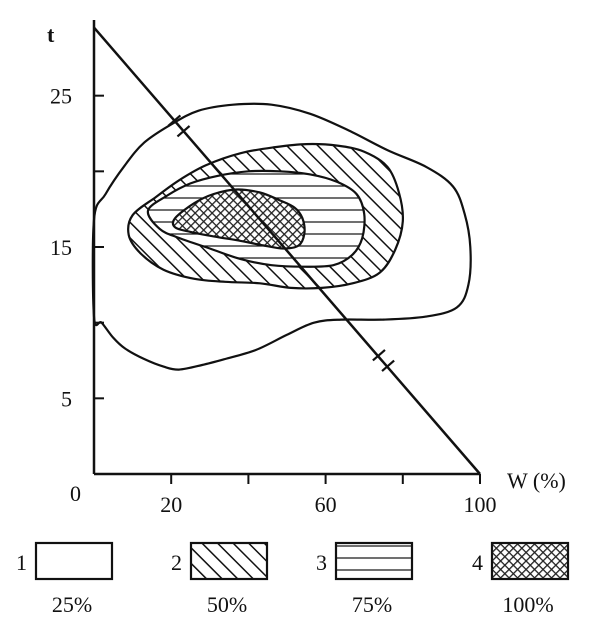  What do you see at coordinates (77, 247) in the screenshot?
I see `y-axis-ticks: 5 15 25` at bounding box center [77, 247].